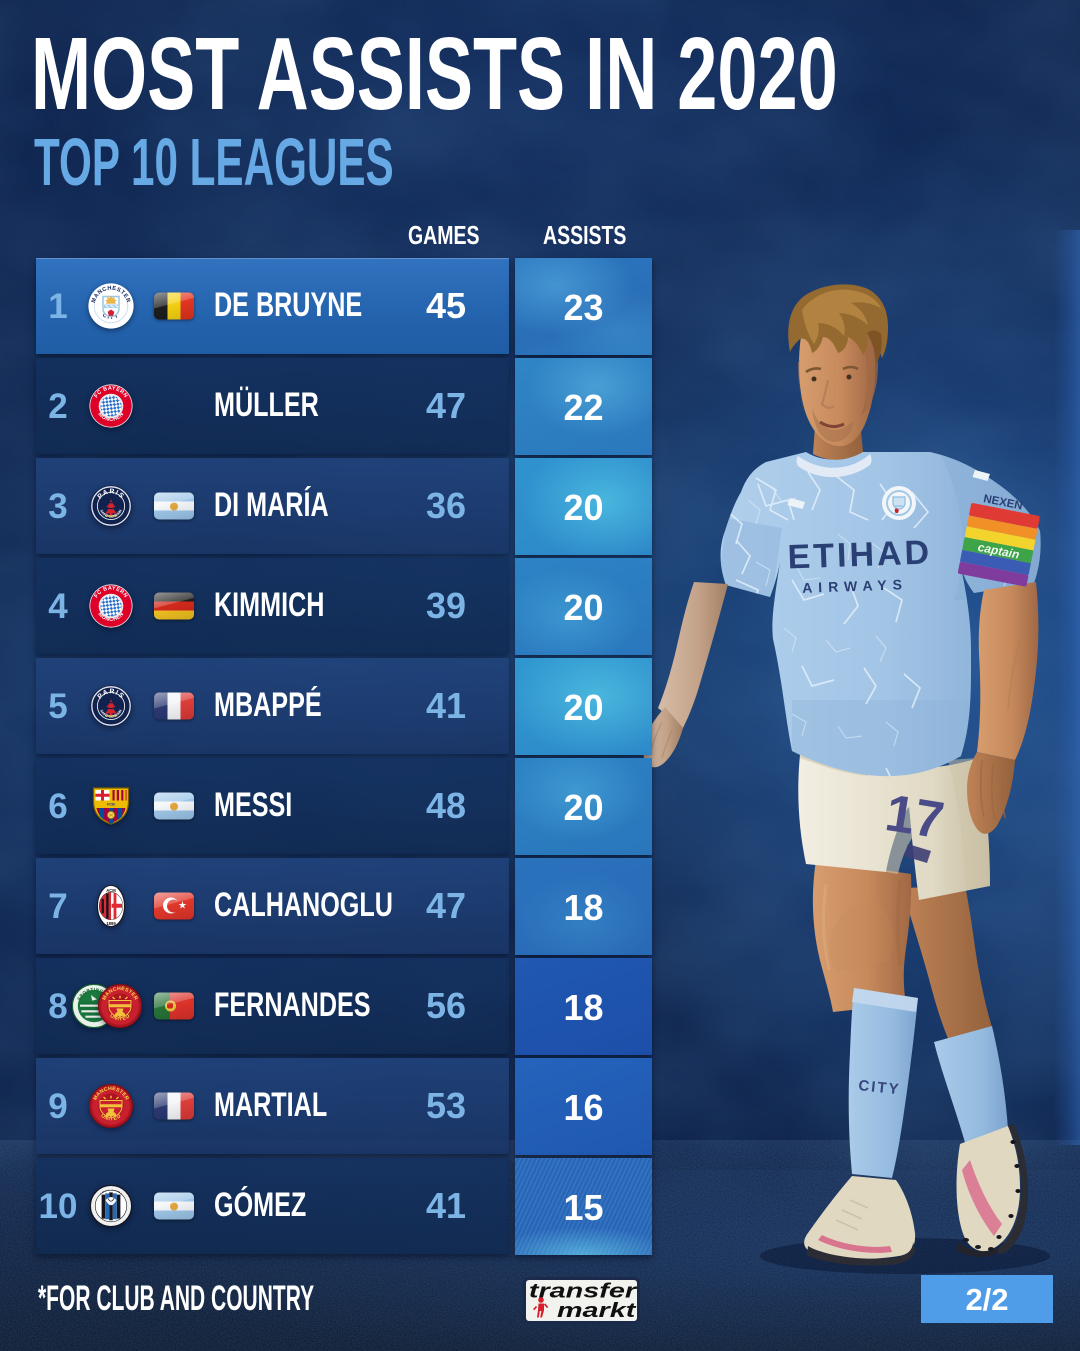 This screenshot has width=1080, height=1351. Describe the element at coordinates (860, 554) in the screenshot. I see `svg-text: ETIHAD` at that location.